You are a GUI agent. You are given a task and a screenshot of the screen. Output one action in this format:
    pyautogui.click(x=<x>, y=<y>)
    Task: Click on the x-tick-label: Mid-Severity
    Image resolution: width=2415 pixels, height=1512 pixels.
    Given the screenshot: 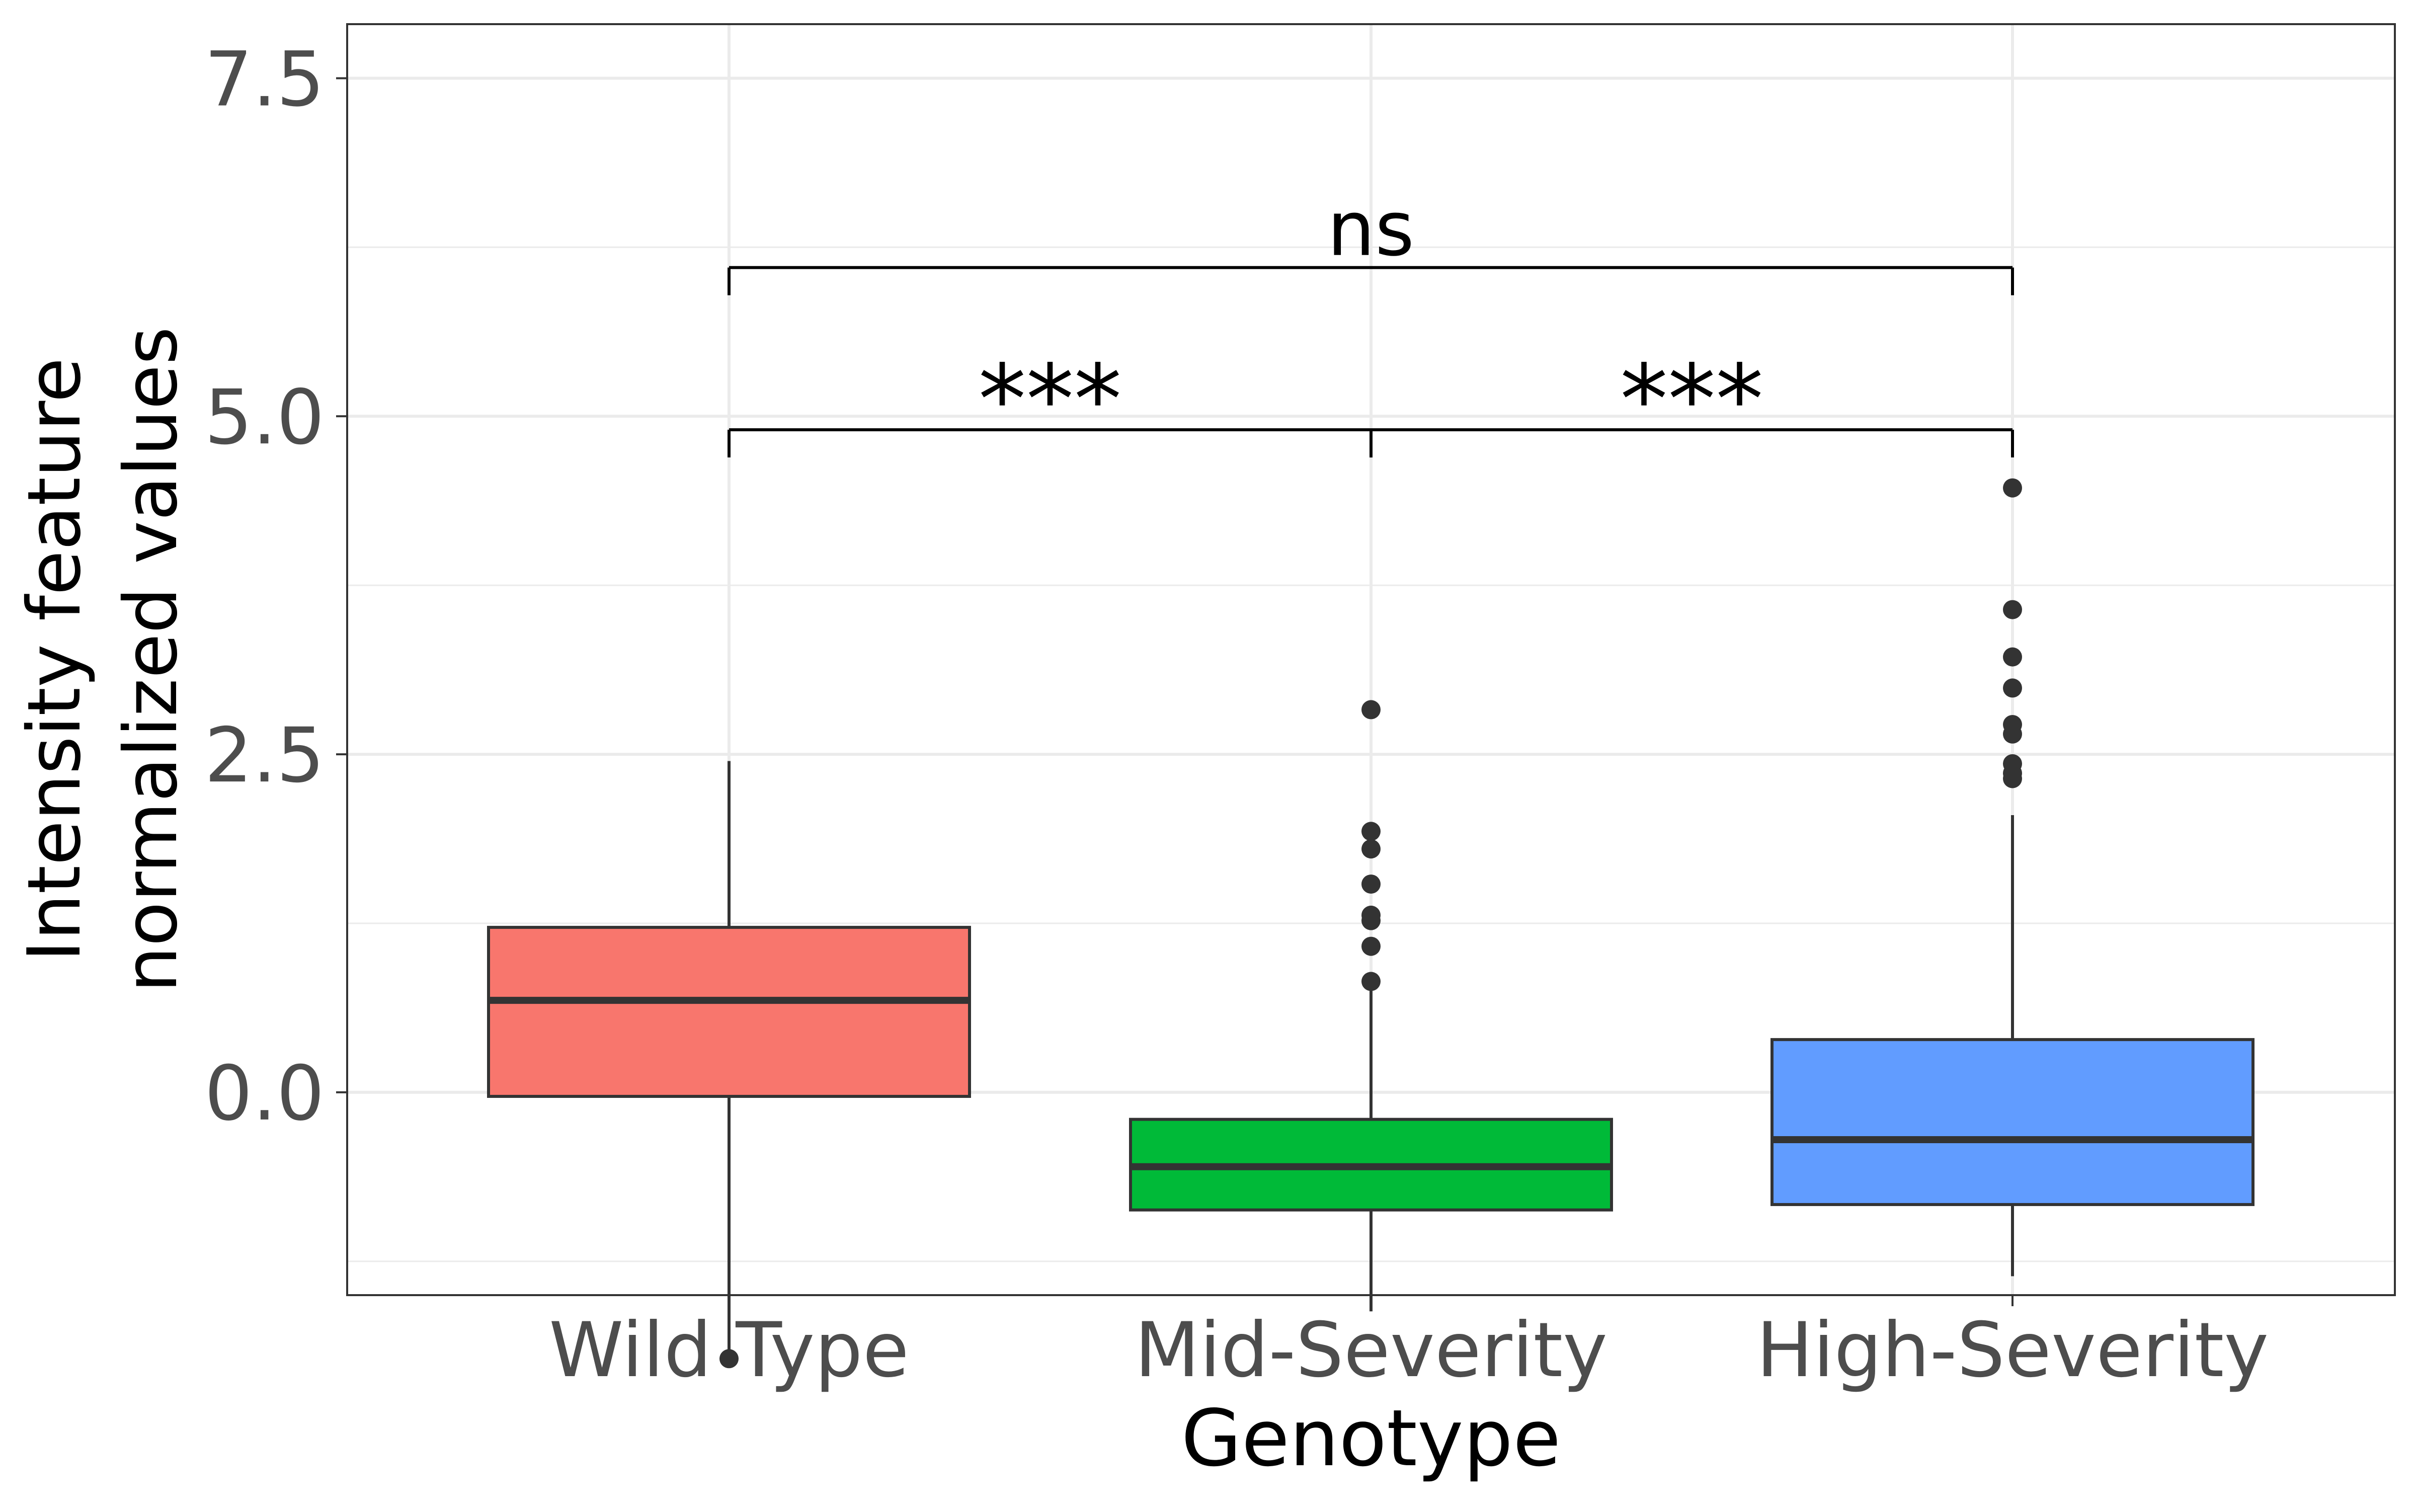 What is the action you would take?
    pyautogui.click(x=1371, y=1351)
    